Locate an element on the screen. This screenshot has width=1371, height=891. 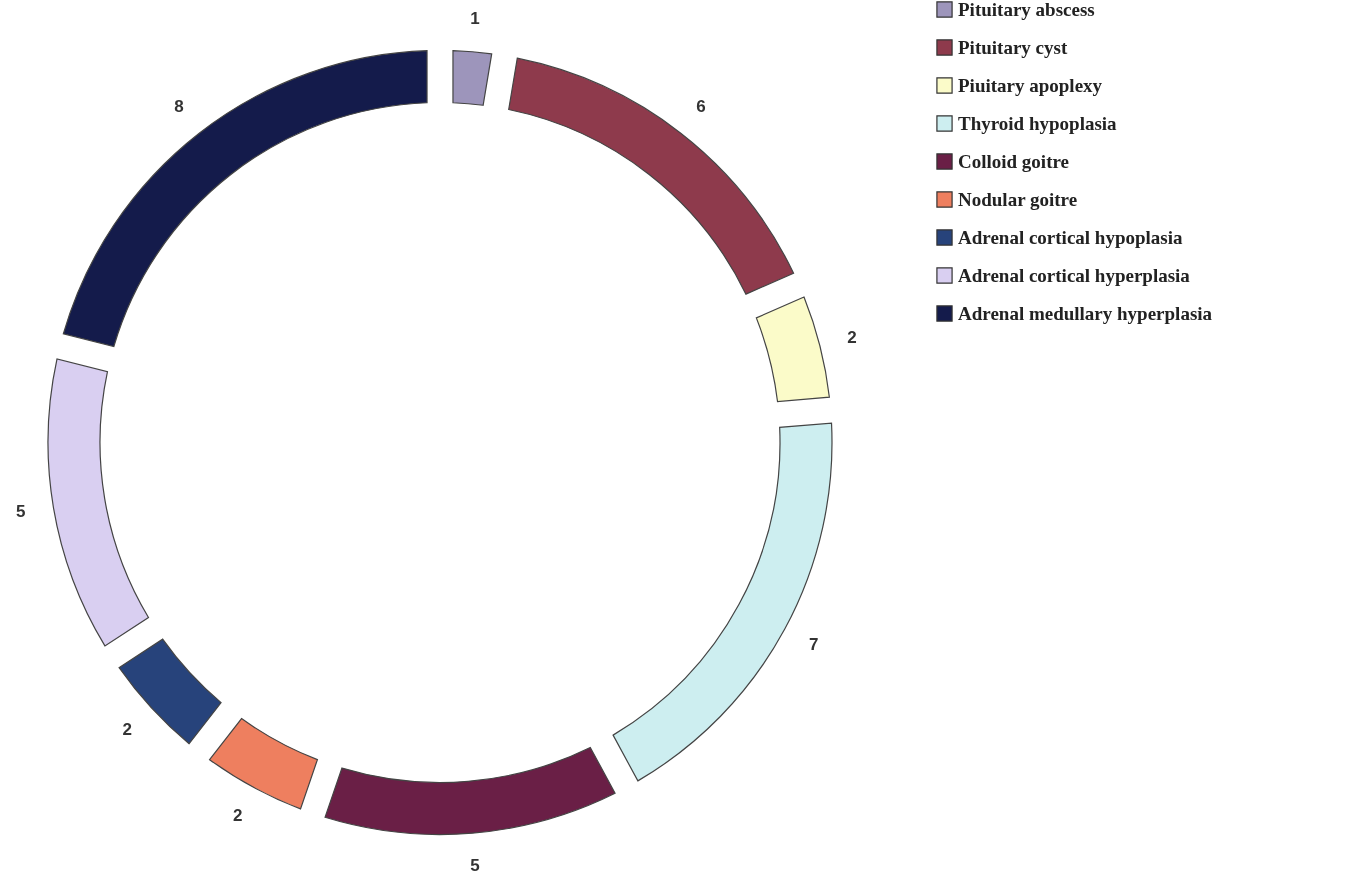
legend-label: Pituitary cyst is located at coordinates (1013, 47).